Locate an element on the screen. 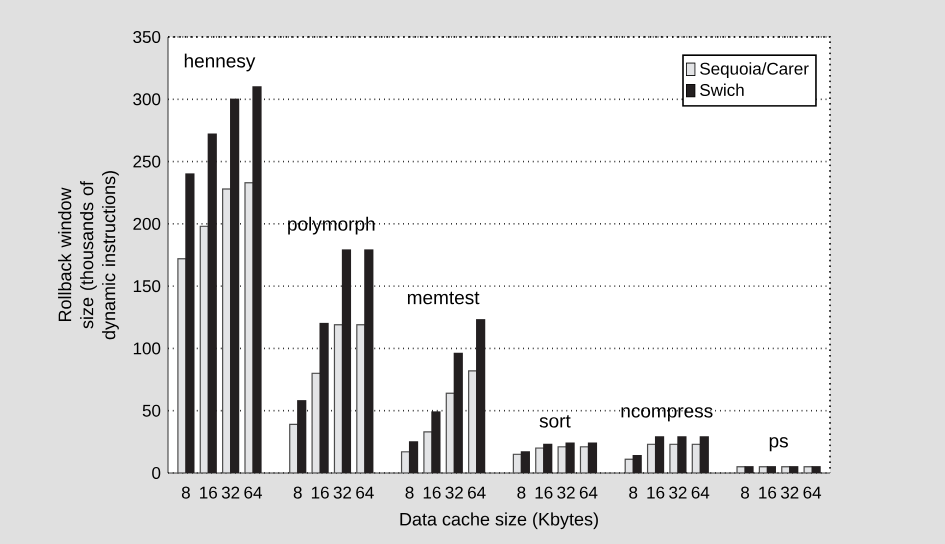 This screenshot has width=945, height=544. annotation: sort is located at coordinates (555, 421).